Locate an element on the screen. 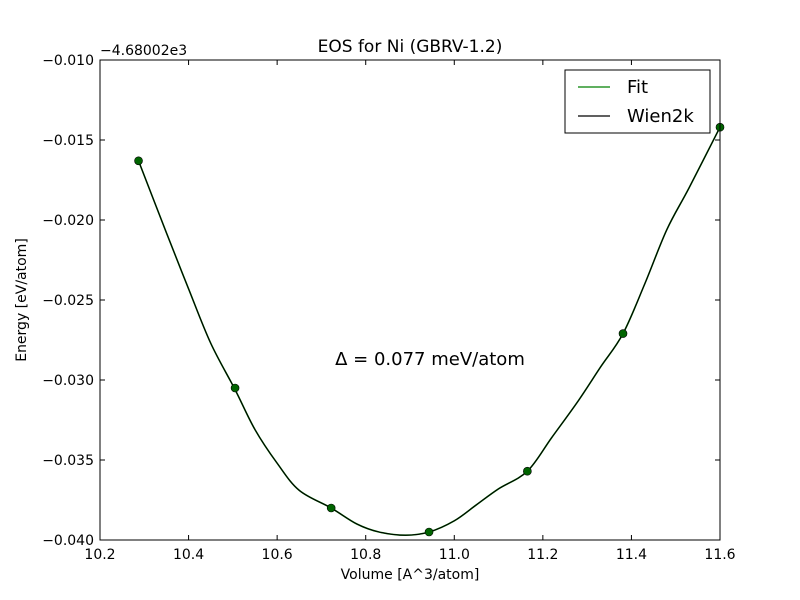  y-tick-label: −0.040 is located at coordinates (68, 541).